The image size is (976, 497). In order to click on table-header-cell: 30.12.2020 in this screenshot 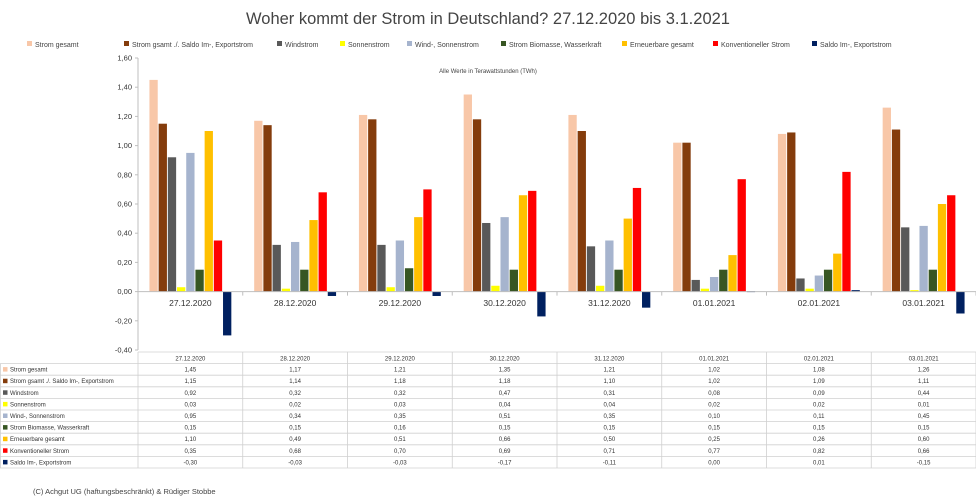, I will do `click(505, 360)`.